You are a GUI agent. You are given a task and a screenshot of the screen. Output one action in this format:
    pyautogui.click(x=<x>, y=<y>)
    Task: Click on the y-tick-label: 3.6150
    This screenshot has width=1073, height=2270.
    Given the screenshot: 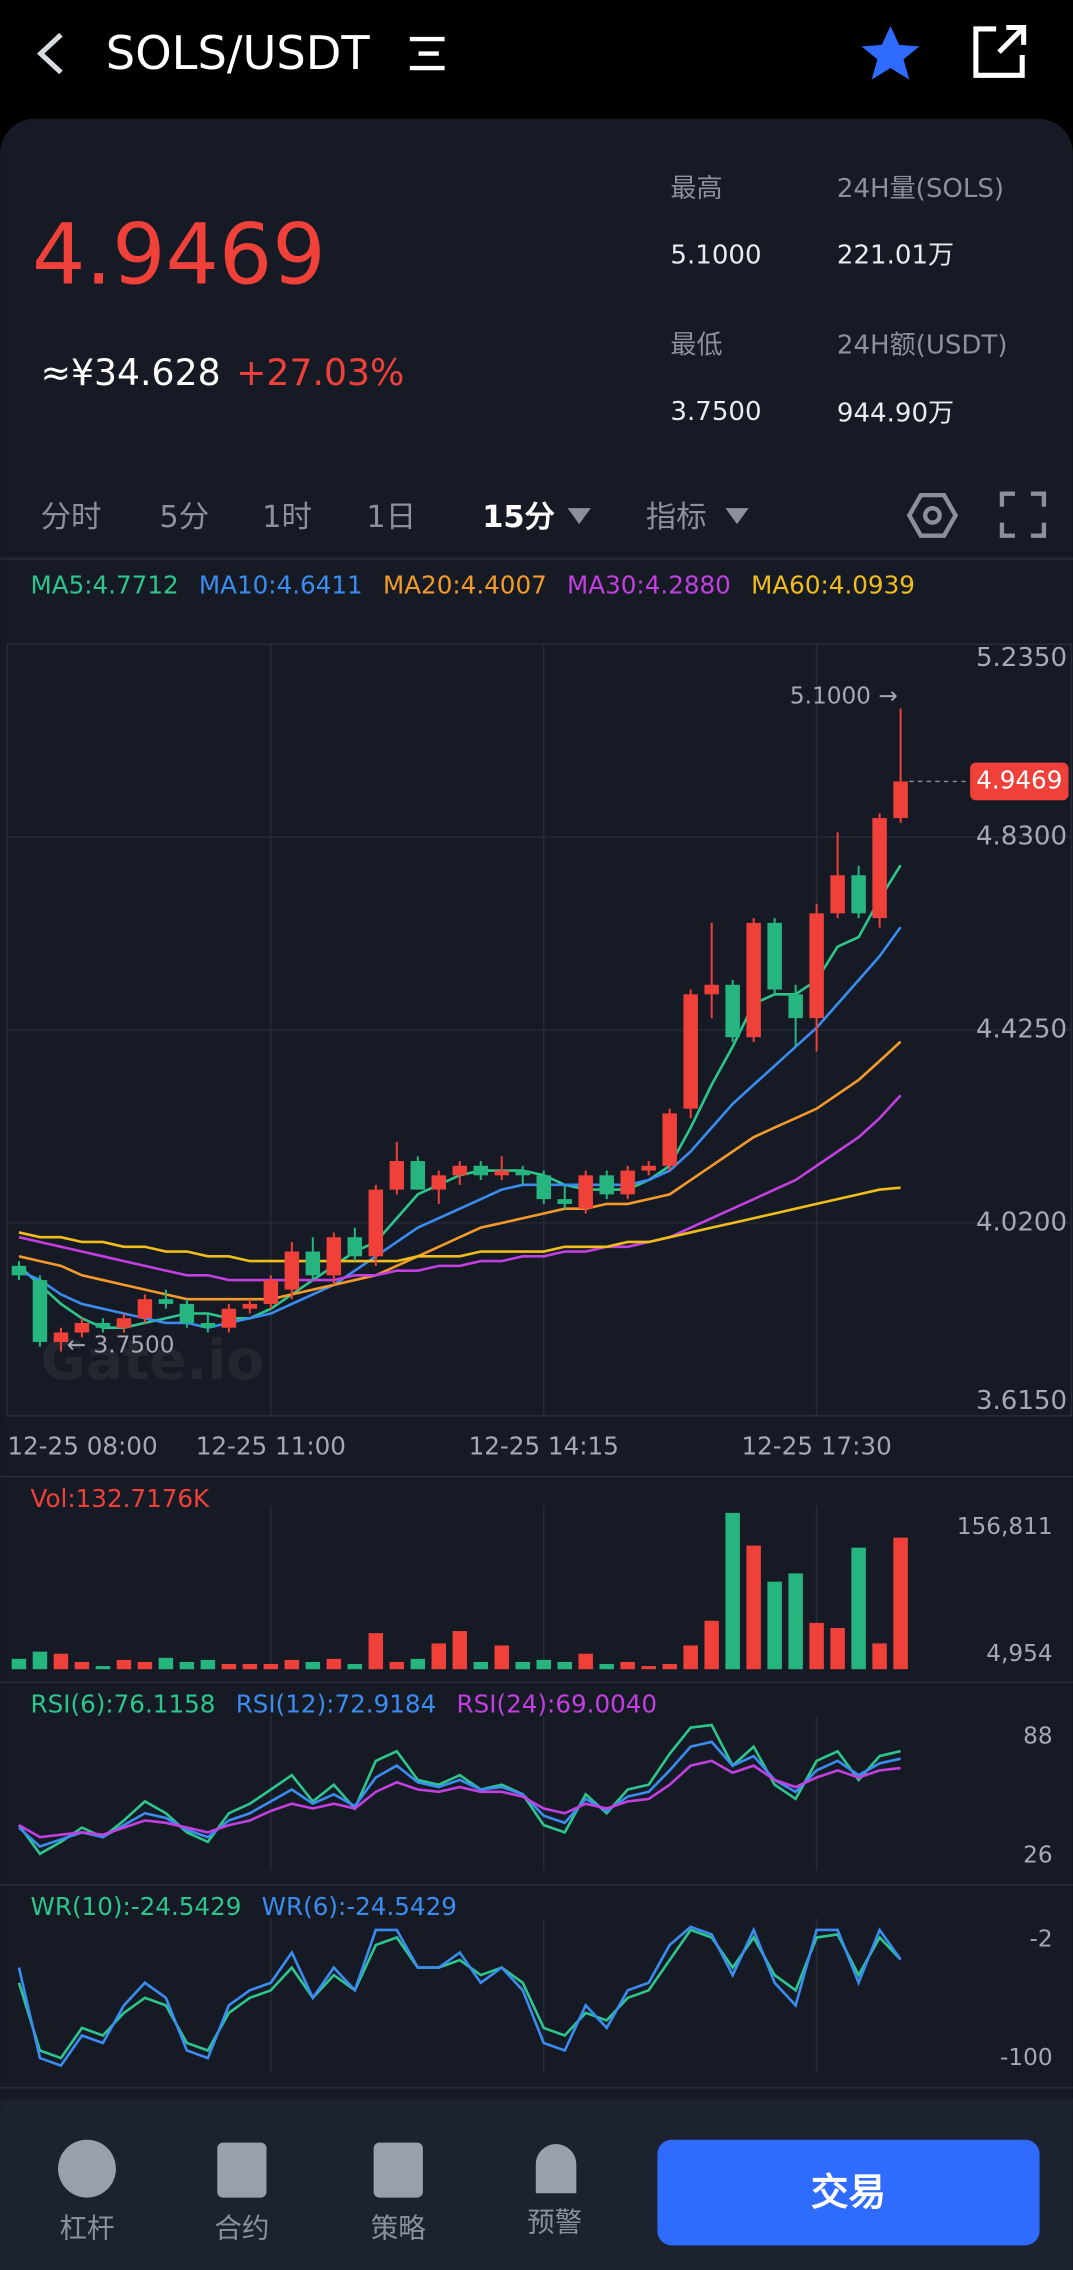 What is the action you would take?
    pyautogui.click(x=1021, y=1401)
    